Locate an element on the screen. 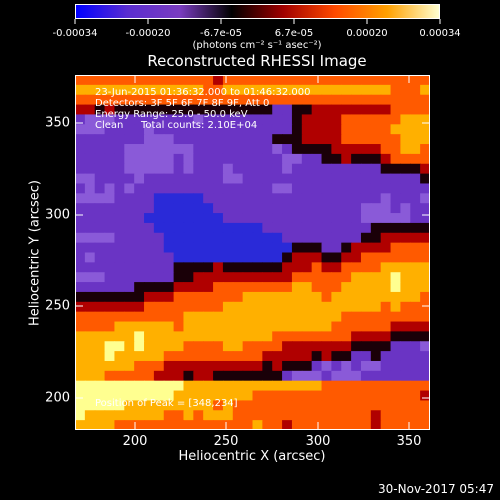 This screenshot has width=500, height=500. annotation-detectors: Detectors: 3F 5F 6F 7F 8F 9F, Att 0 is located at coordinates (182, 103).